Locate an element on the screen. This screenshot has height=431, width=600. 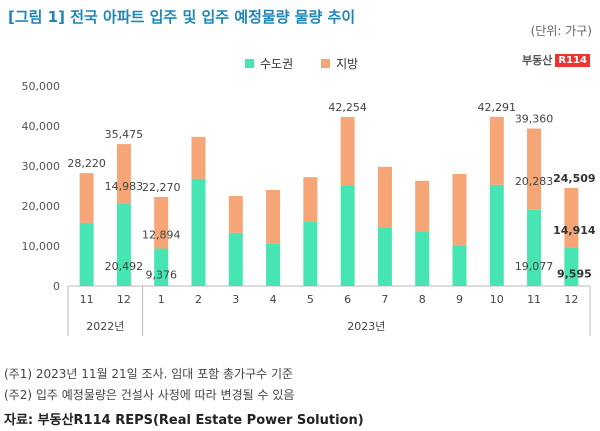
legend-label: 지방 is located at coordinates (347, 64).